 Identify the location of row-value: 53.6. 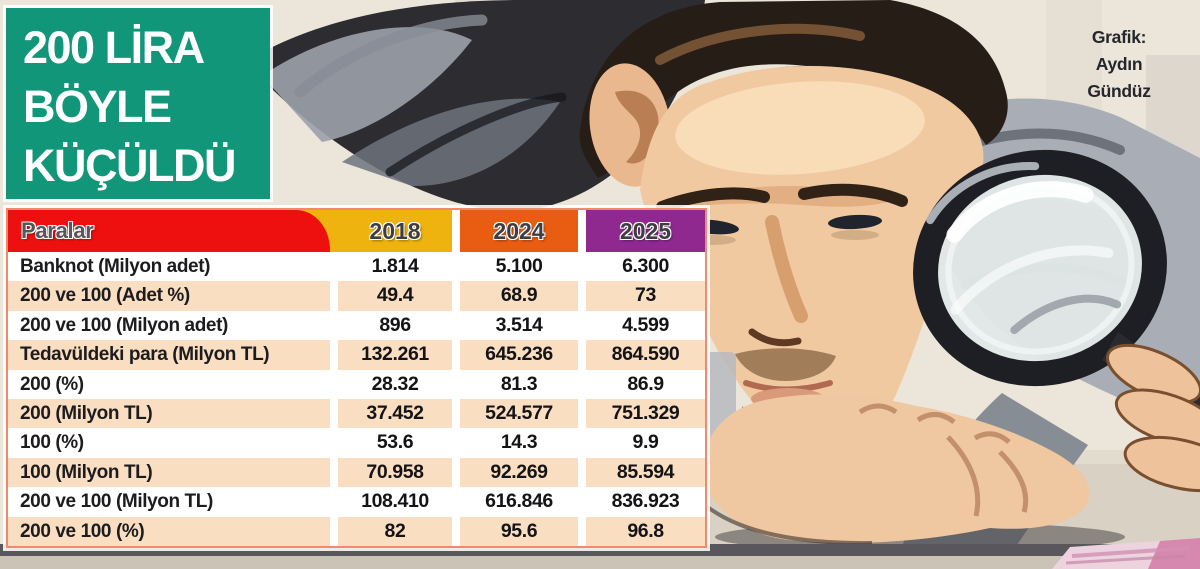
(395, 443).